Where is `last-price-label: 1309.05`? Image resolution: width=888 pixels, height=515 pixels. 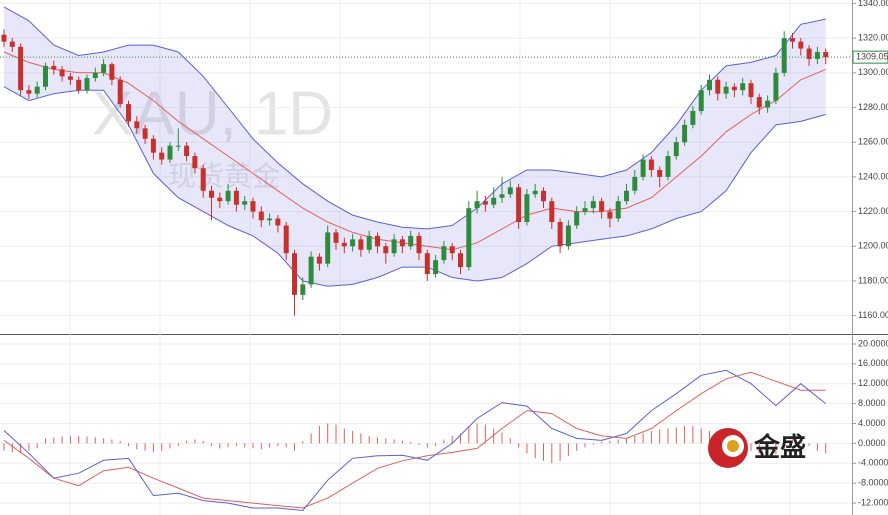 last-price-label: 1309.05 is located at coordinates (872, 57).